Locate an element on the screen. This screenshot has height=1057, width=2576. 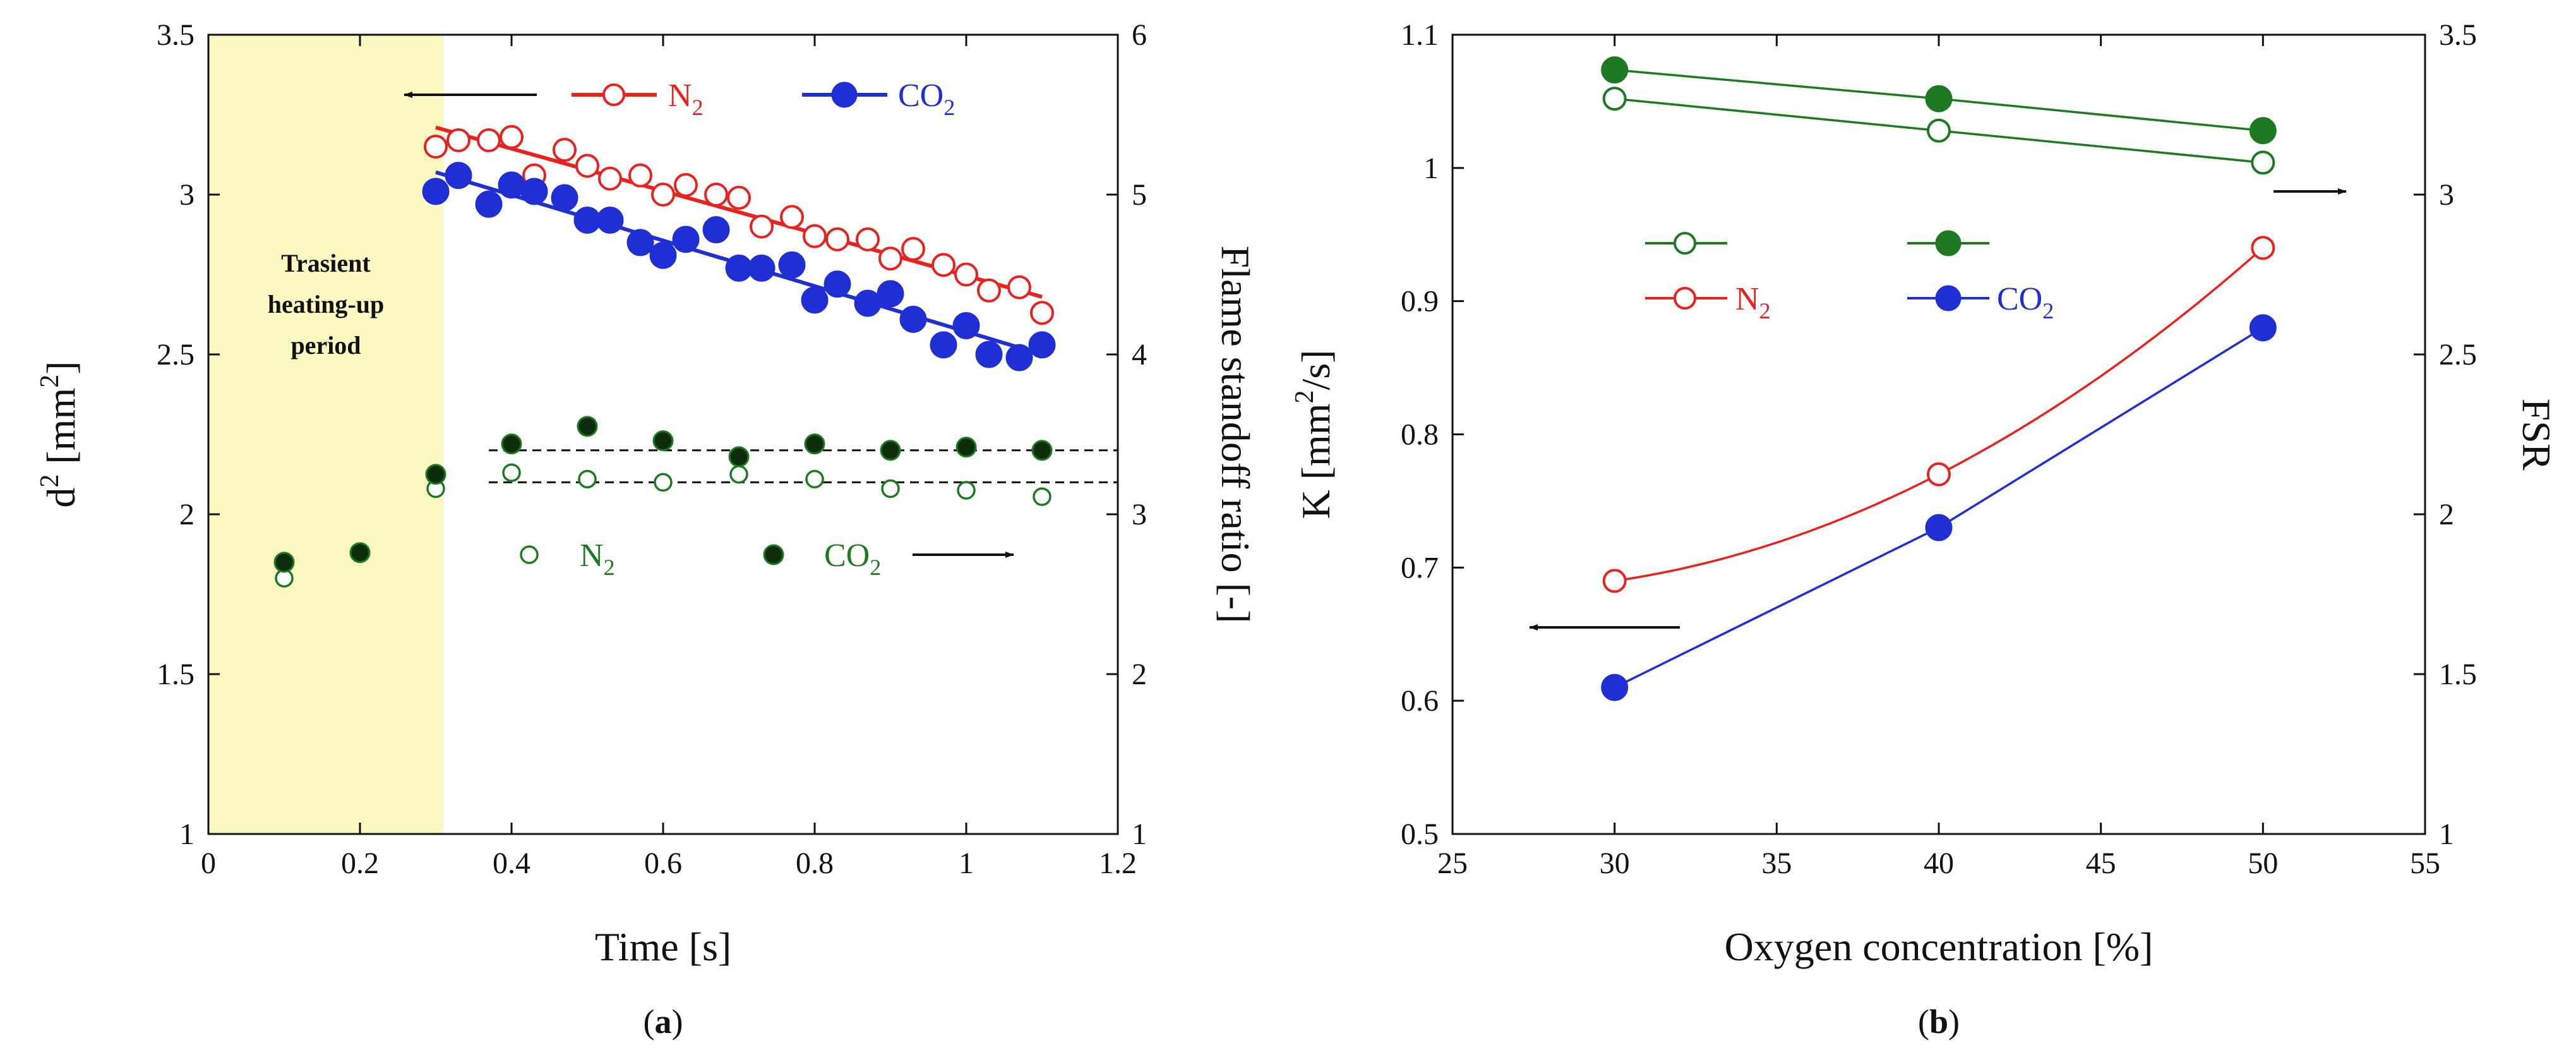
left-tick-label: 0.9 is located at coordinates (1420, 301).